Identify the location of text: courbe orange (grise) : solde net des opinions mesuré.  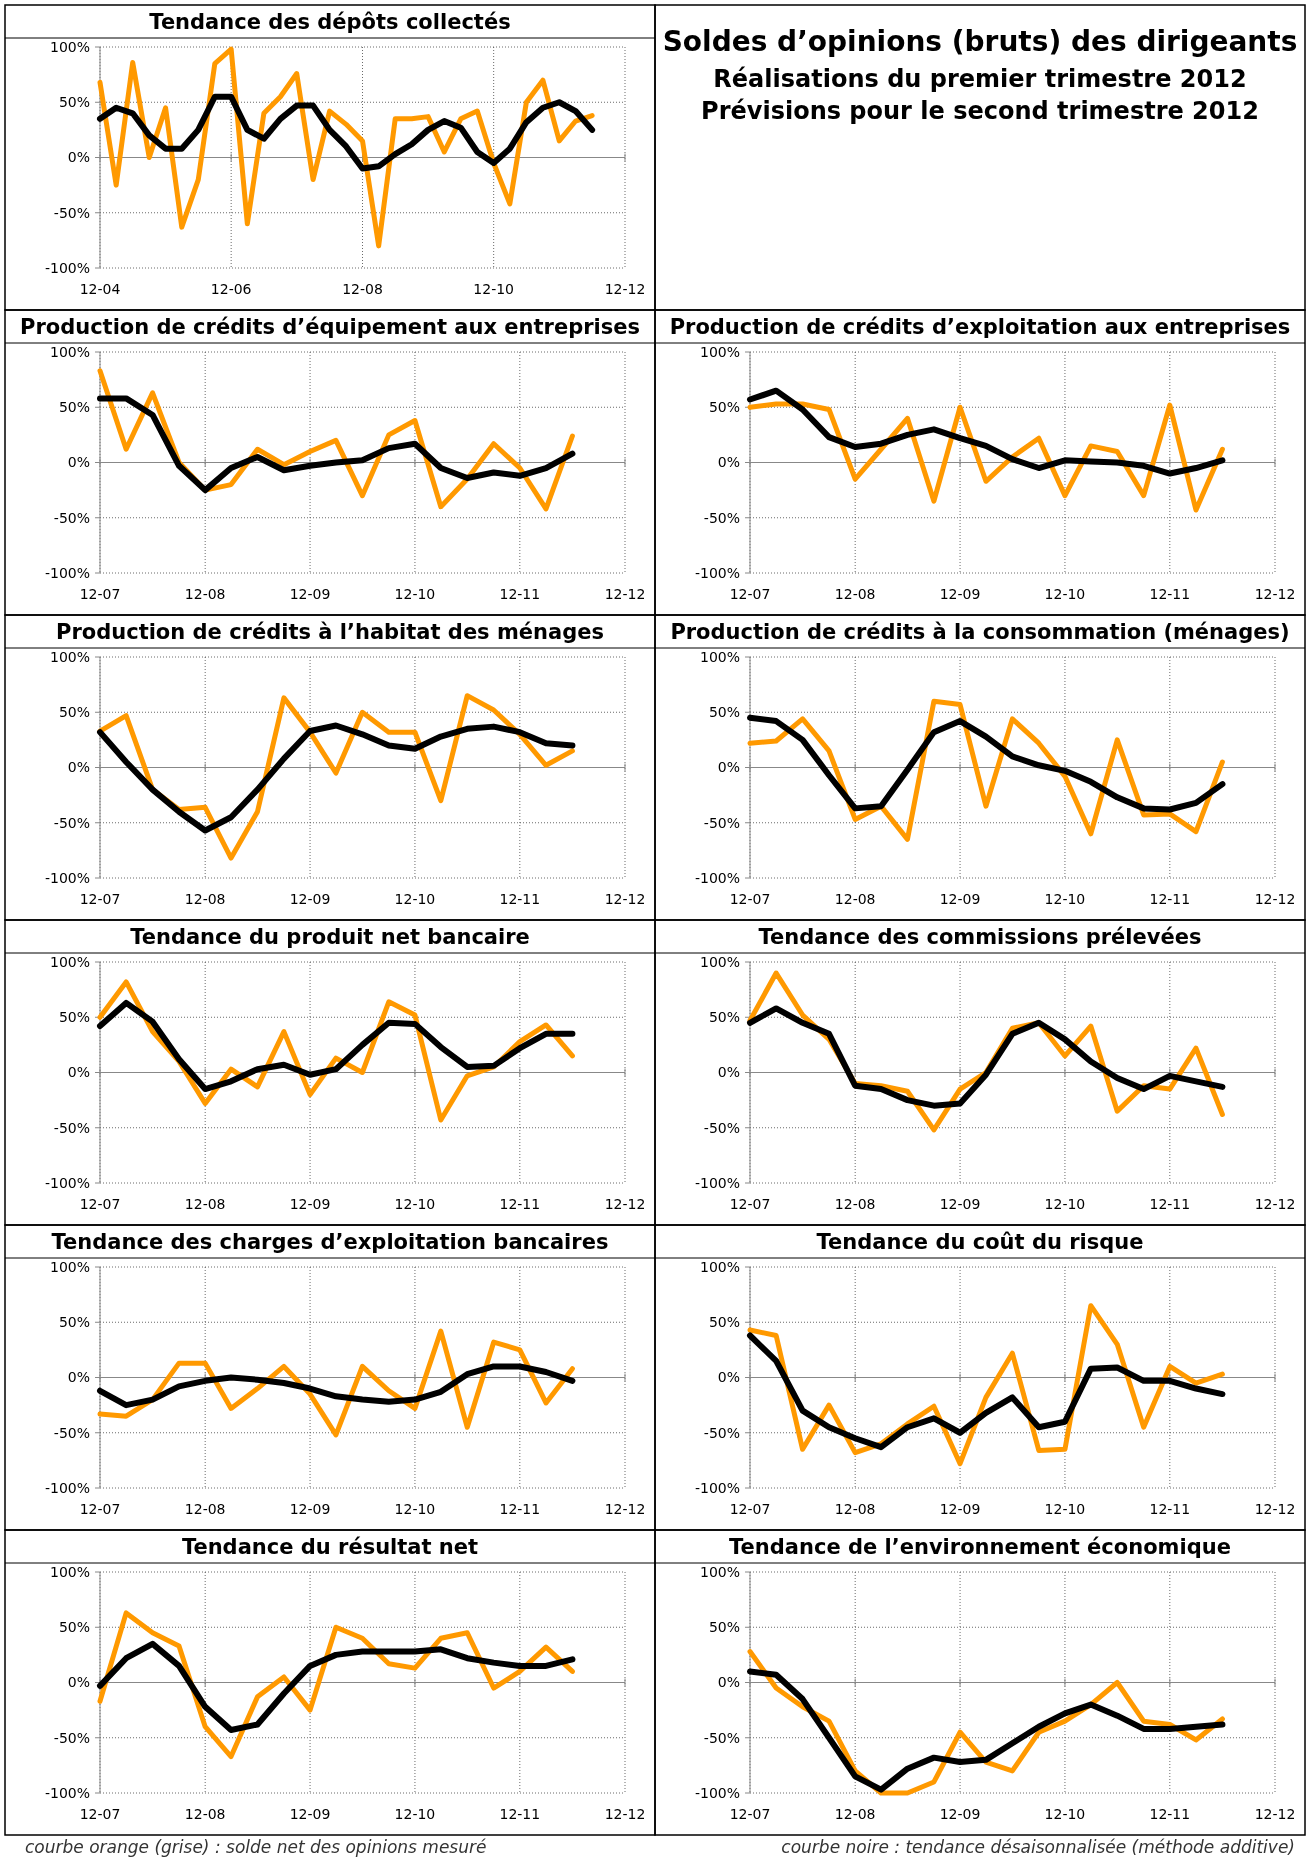
(256, 1847).